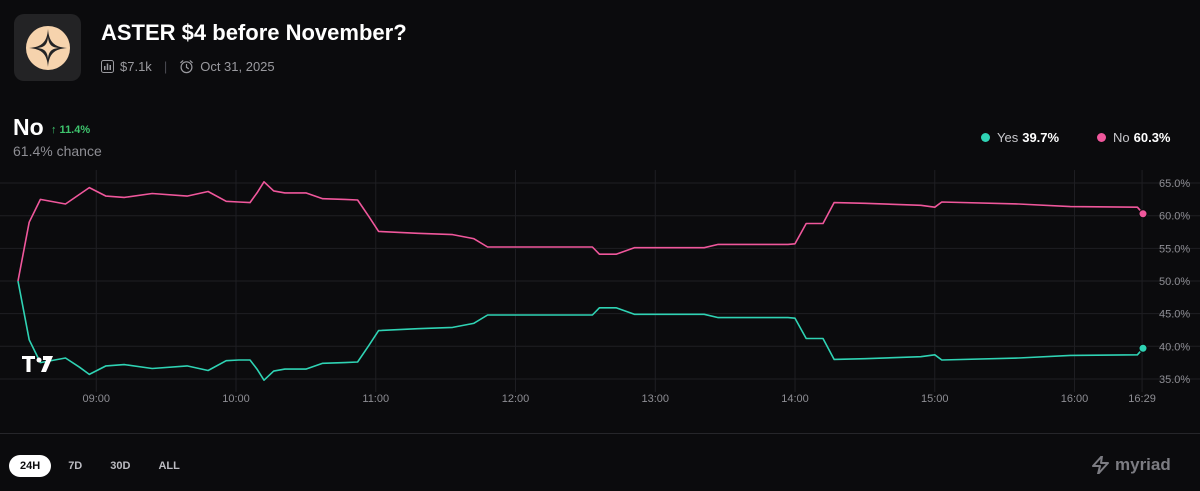  I want to click on market-logo, so click(47, 47).